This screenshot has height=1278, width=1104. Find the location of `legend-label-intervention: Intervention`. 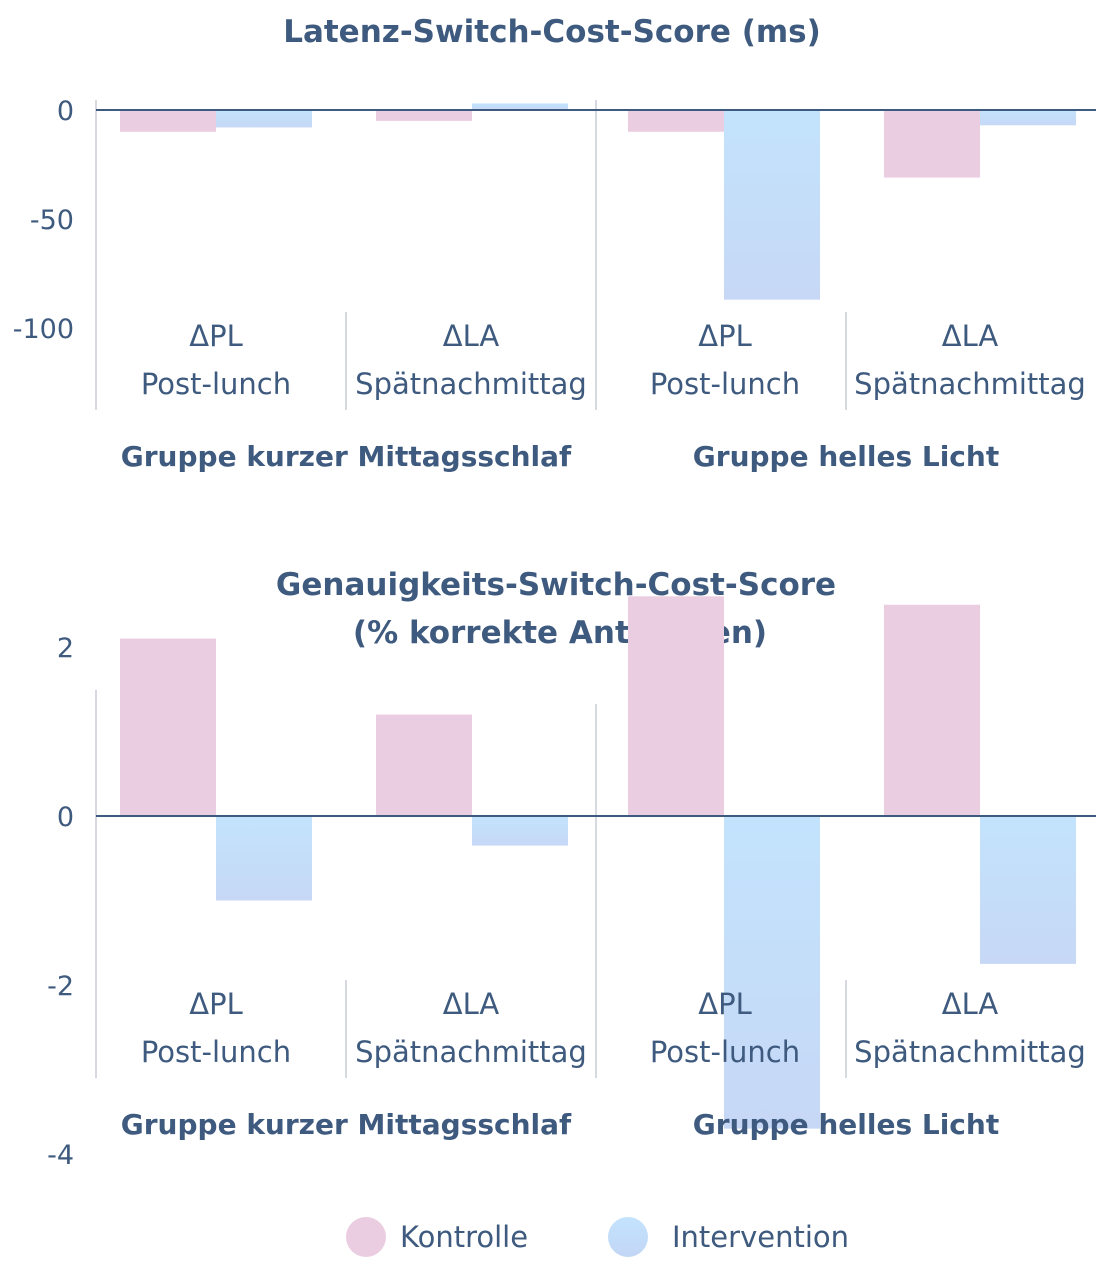

legend-label-intervention: Intervention is located at coordinates (760, 1237).